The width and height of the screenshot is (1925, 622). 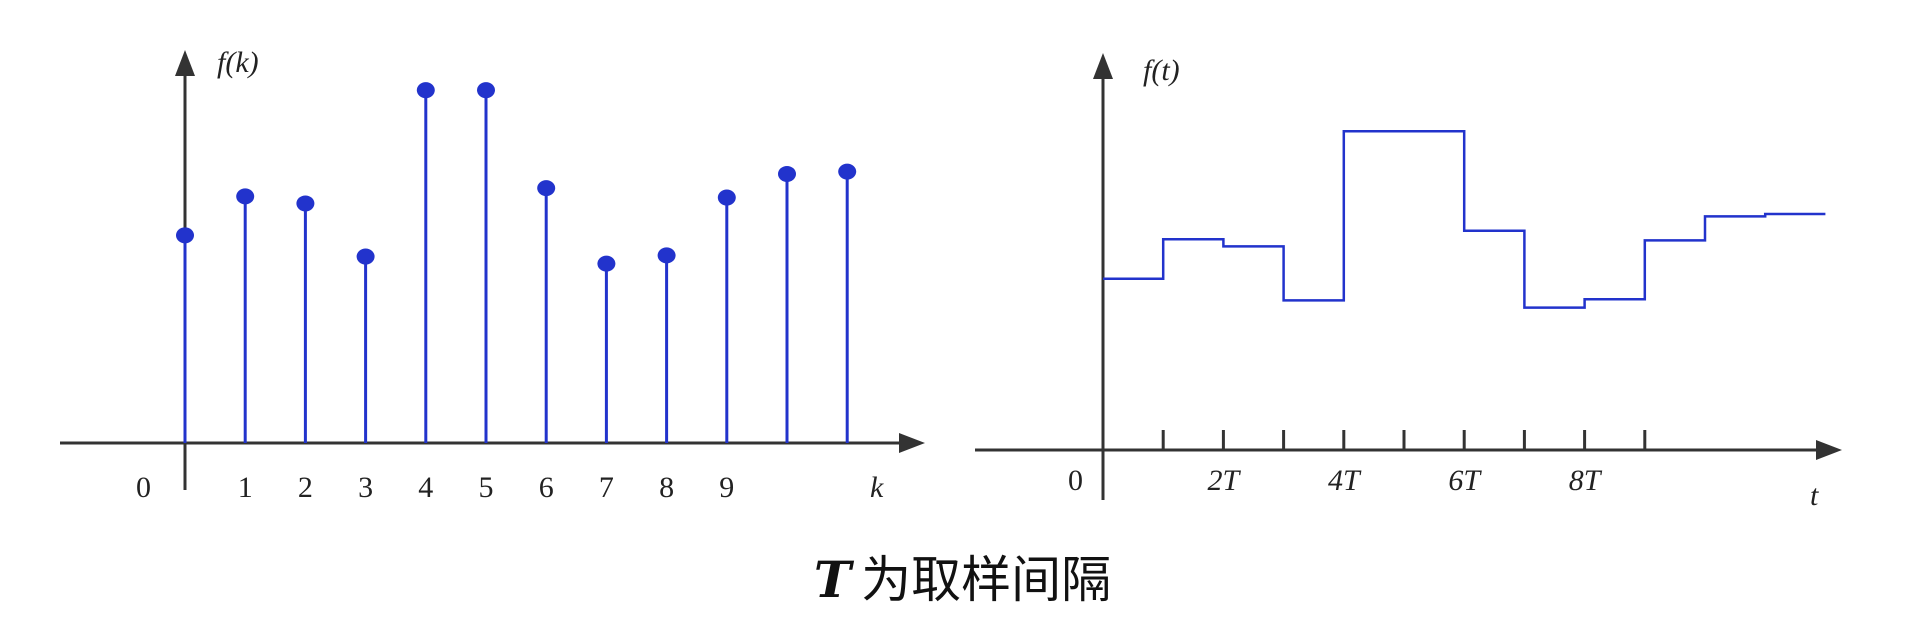 I want to click on tick-labels-left: 1 2 3 4 5 6 7 8 9, so click(x=486, y=487).